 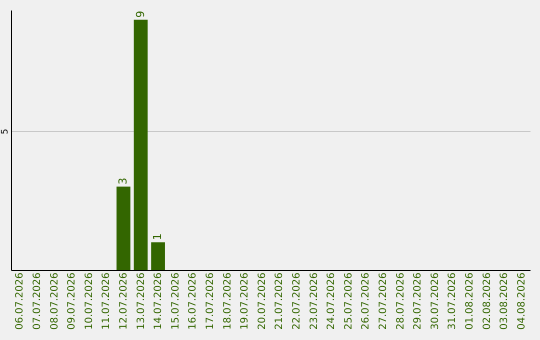 I want to click on x-tick-label: 21.07.2026, so click(x=280, y=301).